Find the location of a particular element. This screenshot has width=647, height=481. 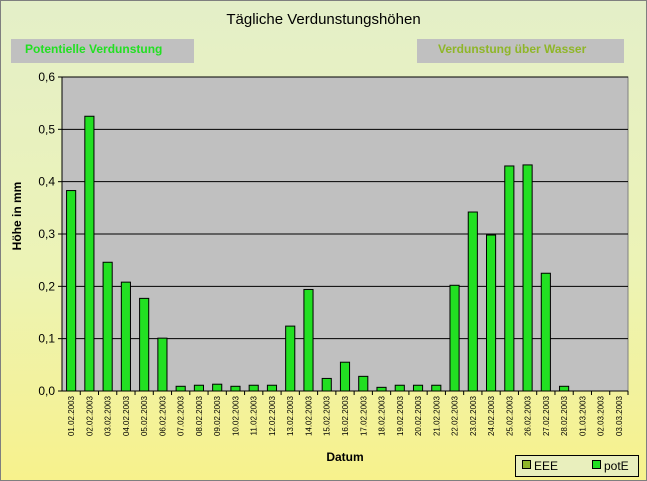

x-tick-label: 17.02.2003 is located at coordinates (363, 415).